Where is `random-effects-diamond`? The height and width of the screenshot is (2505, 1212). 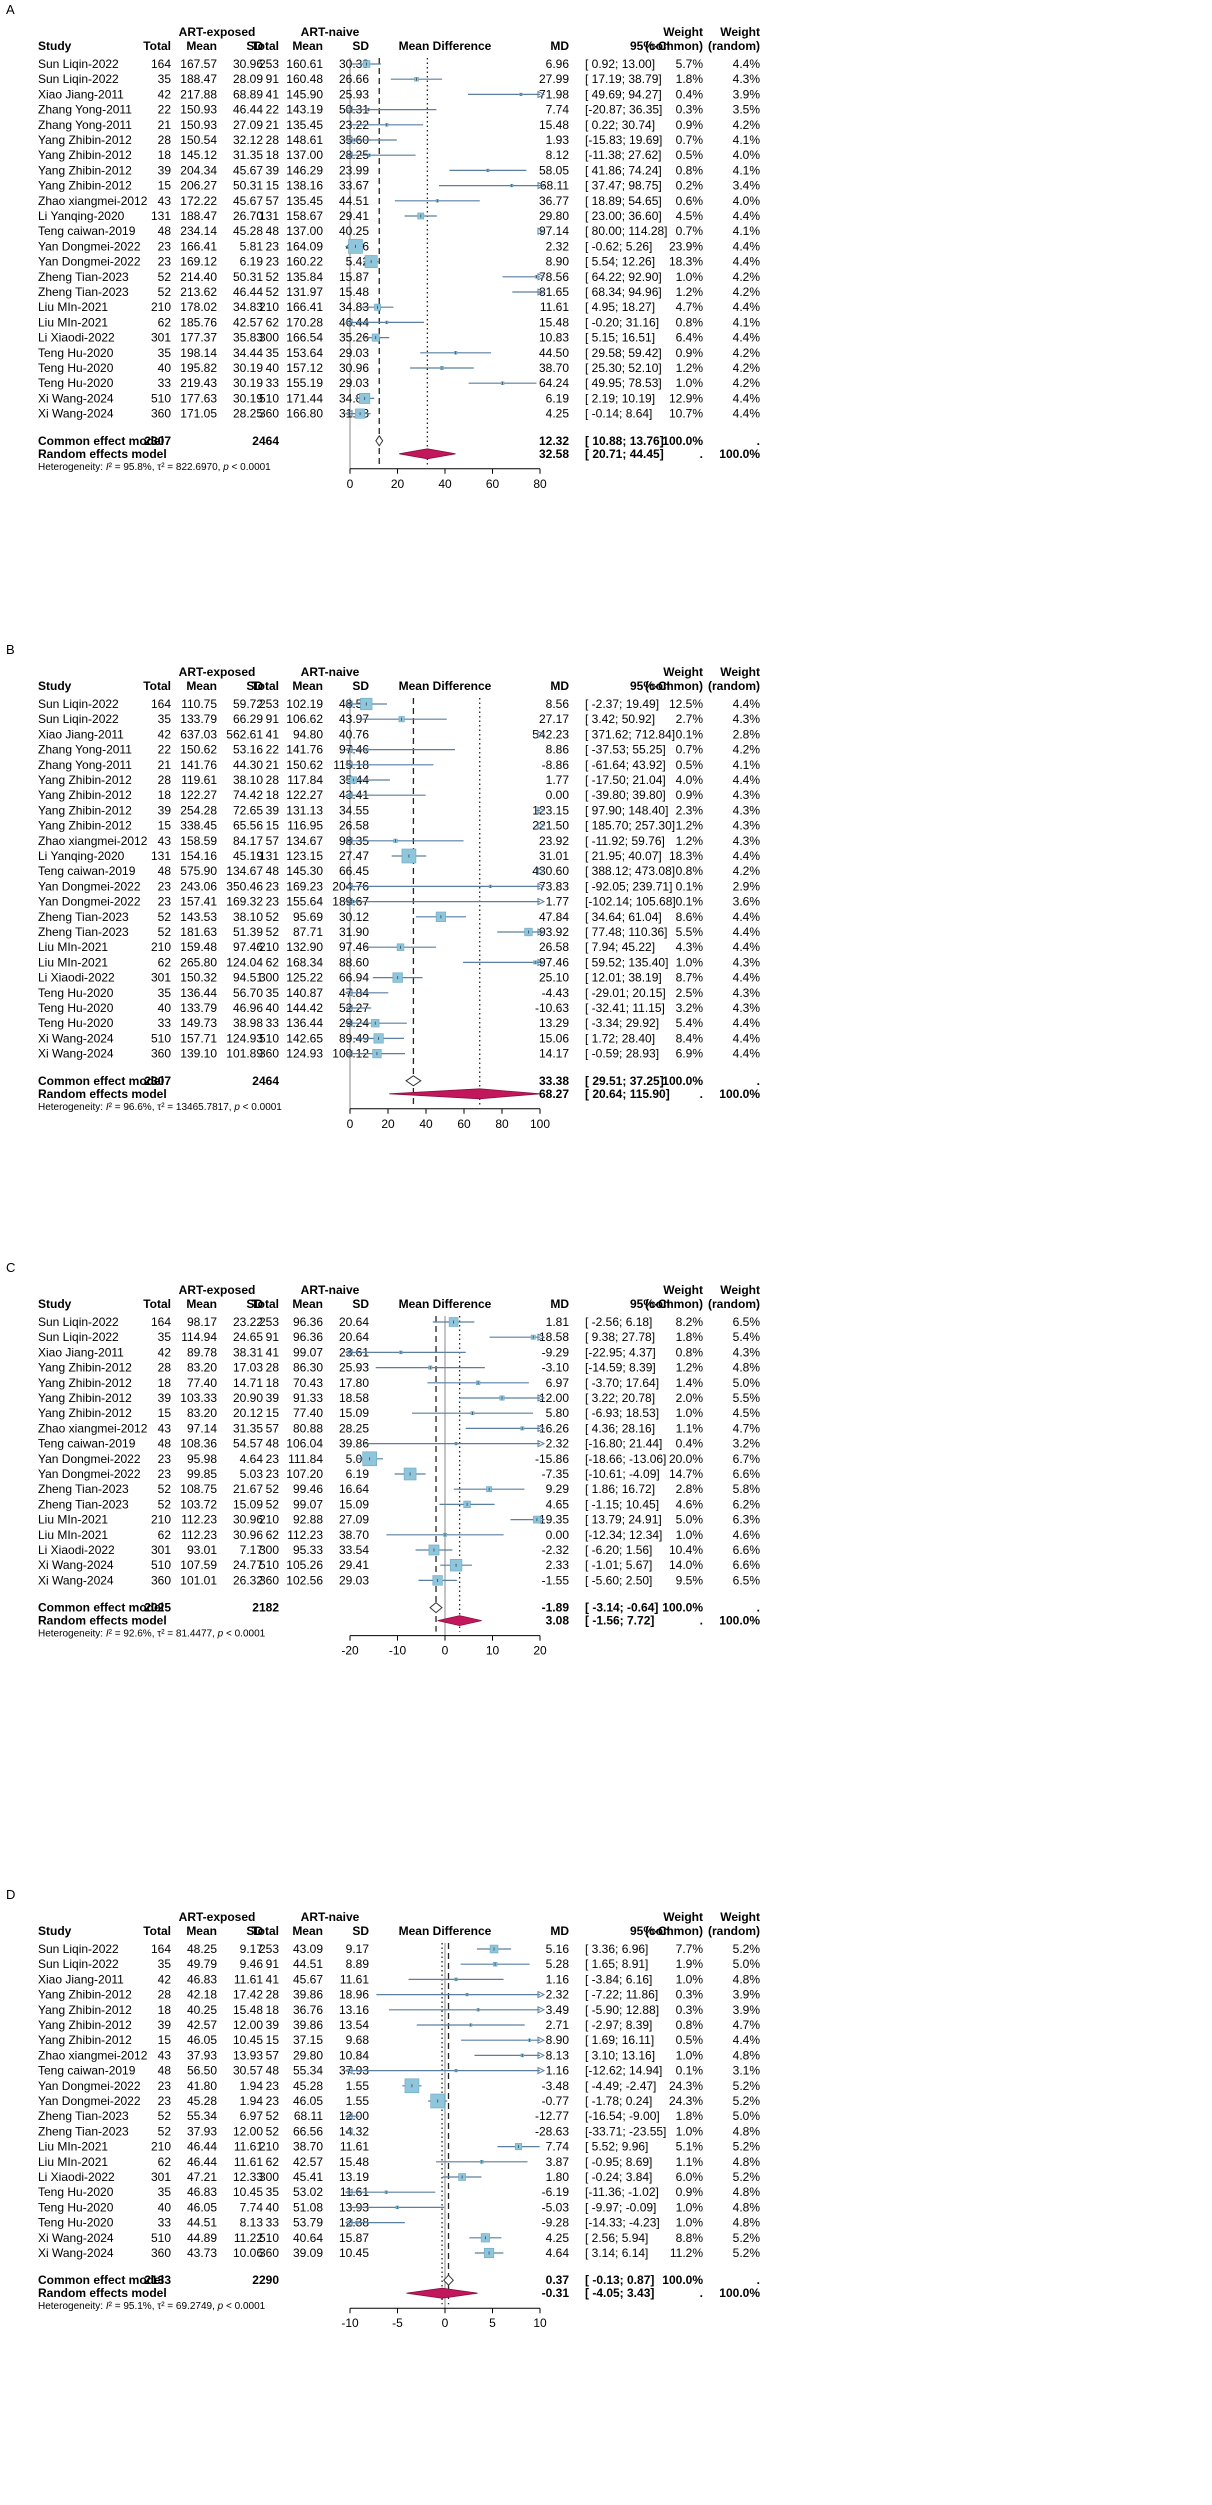
random-effects-diamond is located at coordinates (442, 2293).